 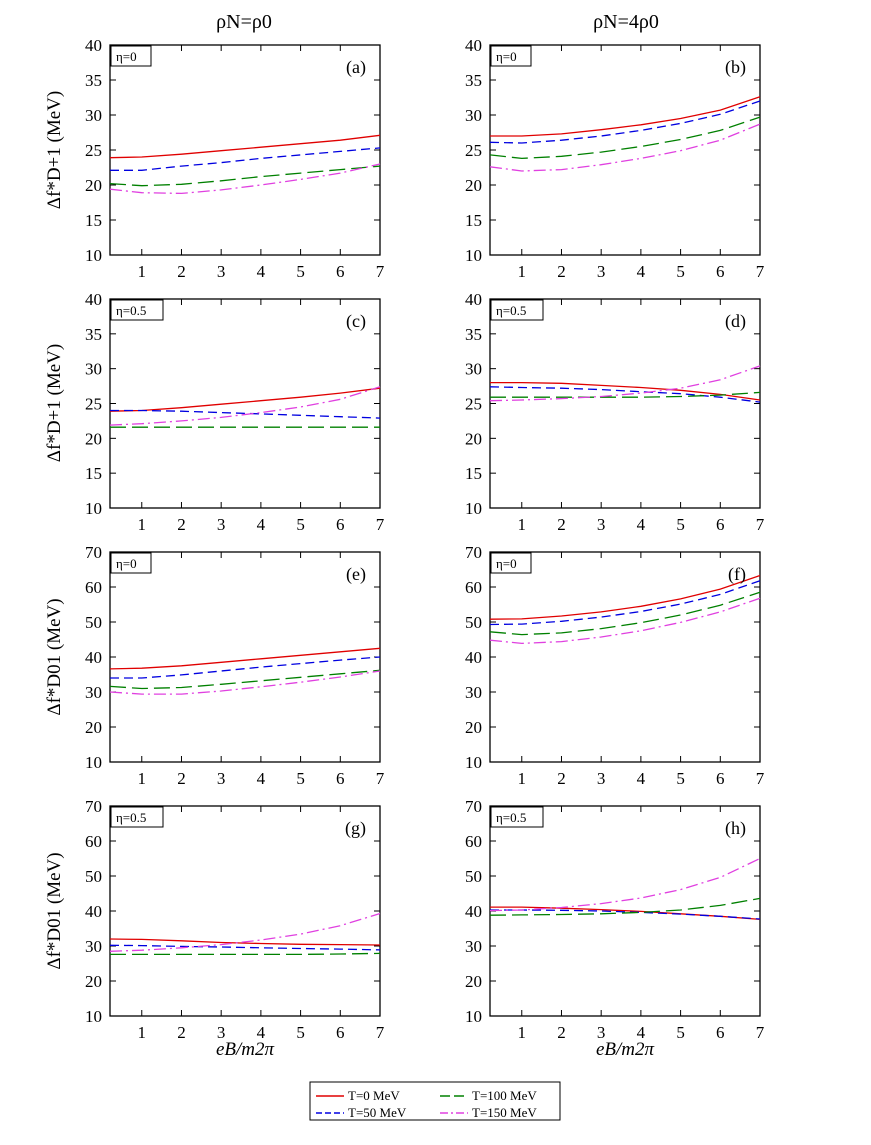 I want to click on y-axis-title: Δf*D+1 (MeV), so click(x=54, y=403).